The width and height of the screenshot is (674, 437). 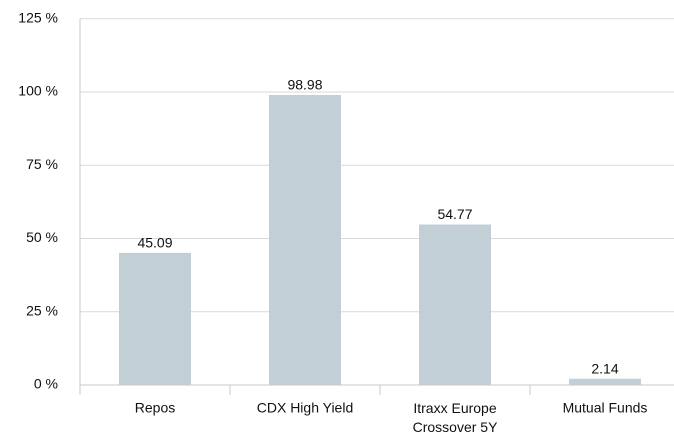 I want to click on x-tick-label: CDX High Yield, so click(x=305, y=408).